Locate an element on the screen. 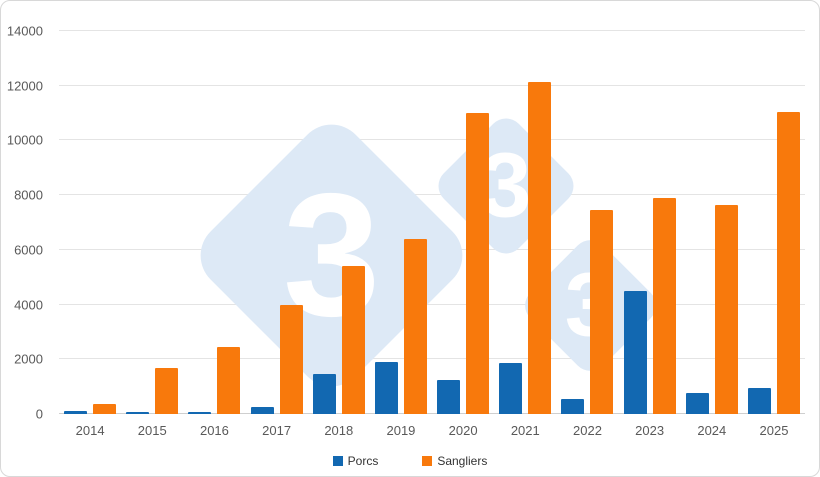 The width and height of the screenshot is (820, 477). bar-group-2016: 2016 is located at coordinates (214, 234).